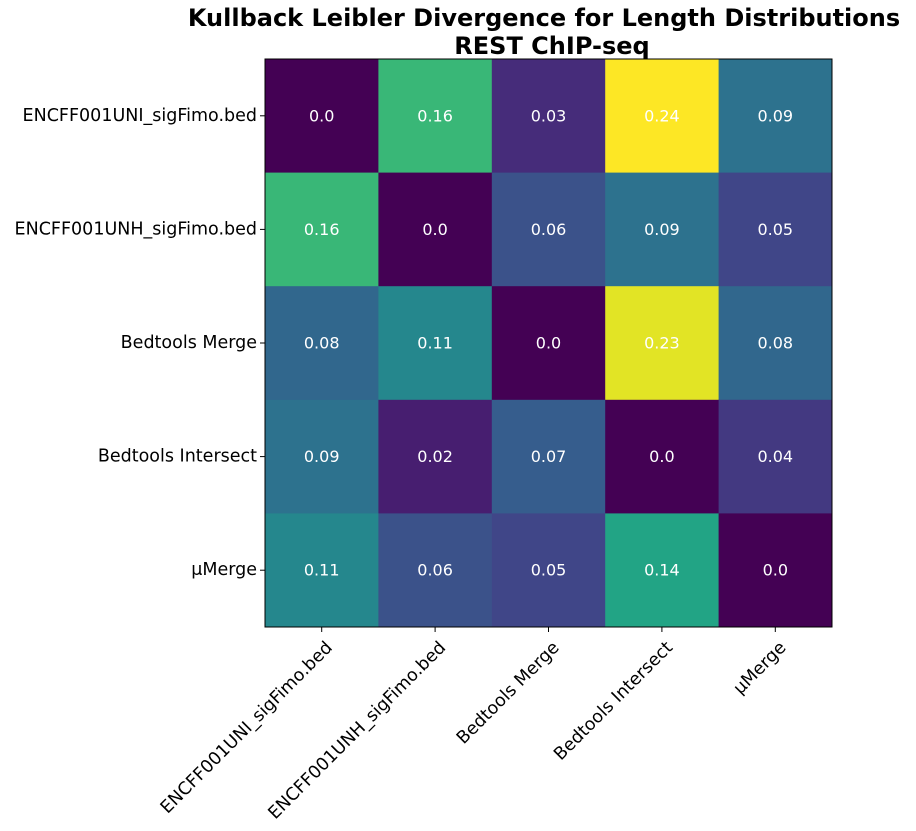 This screenshot has width=916, height=831. Describe the element at coordinates (613, 701) in the screenshot. I see `x-tick-label: Bedtools Intersect` at that location.